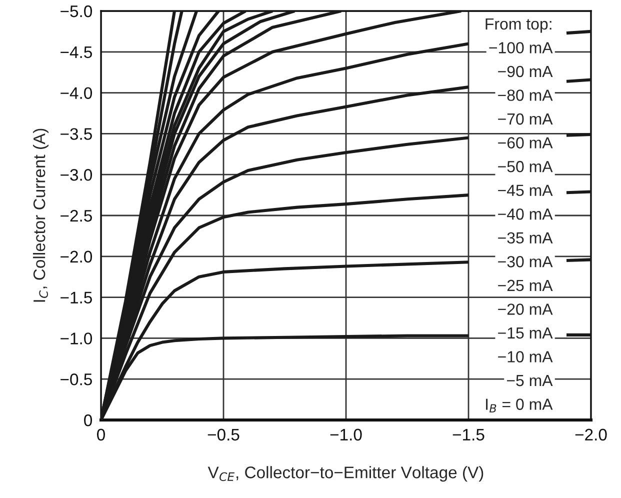 Image resolution: width=621 pixels, height=498 pixels. What do you see at coordinates (76, 256) in the screenshot?
I see `y-tick-label: −2.0` at bounding box center [76, 256].